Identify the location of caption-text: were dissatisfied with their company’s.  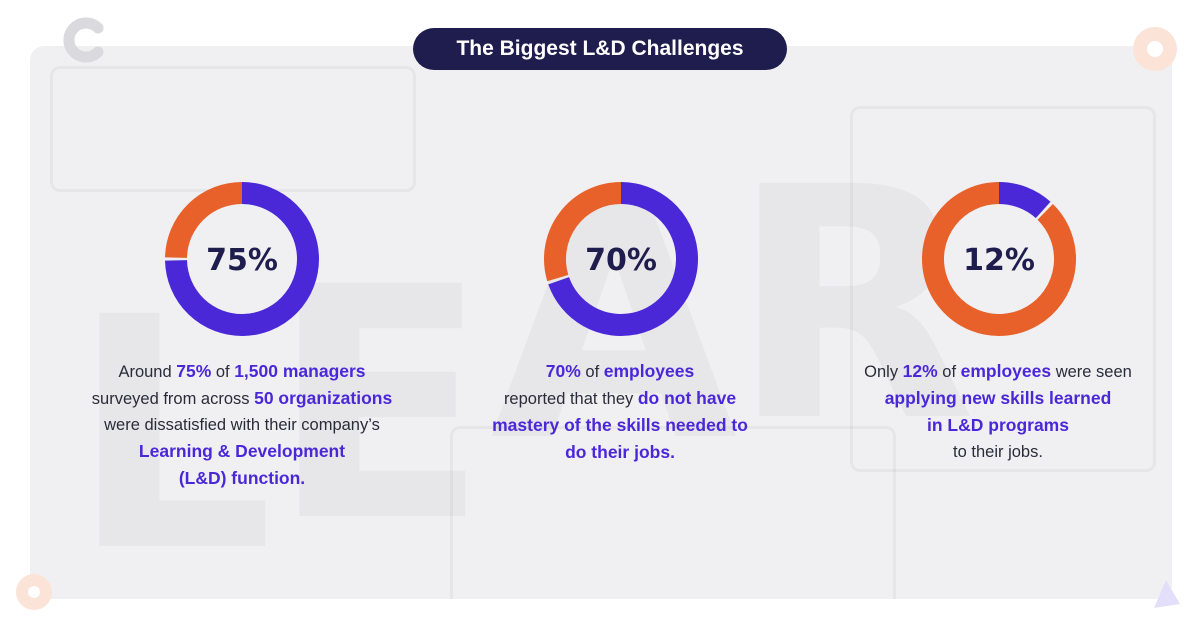
(242, 425).